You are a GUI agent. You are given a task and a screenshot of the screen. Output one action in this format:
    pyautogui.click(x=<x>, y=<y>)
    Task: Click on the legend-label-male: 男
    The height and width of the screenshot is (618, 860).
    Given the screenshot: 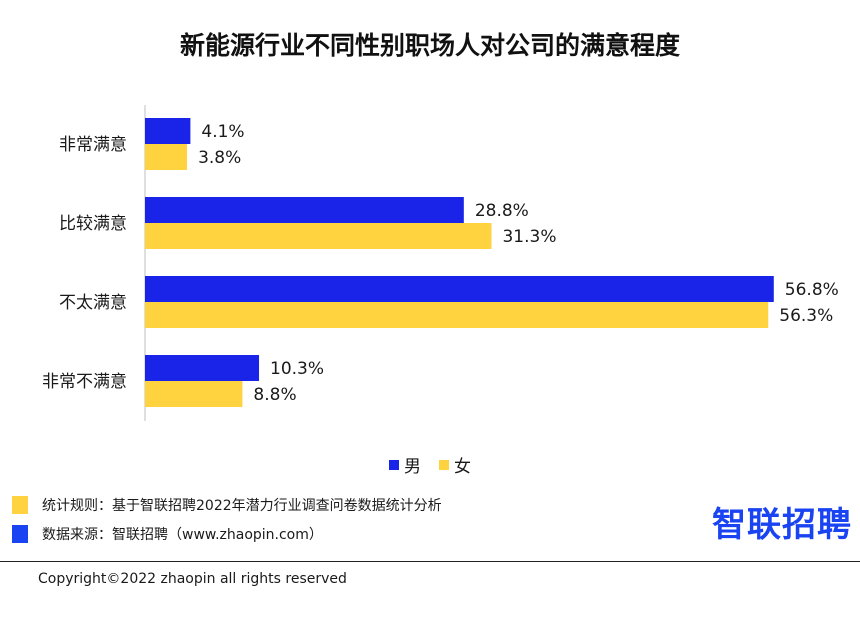 What is the action you would take?
    pyautogui.click(x=412, y=467)
    